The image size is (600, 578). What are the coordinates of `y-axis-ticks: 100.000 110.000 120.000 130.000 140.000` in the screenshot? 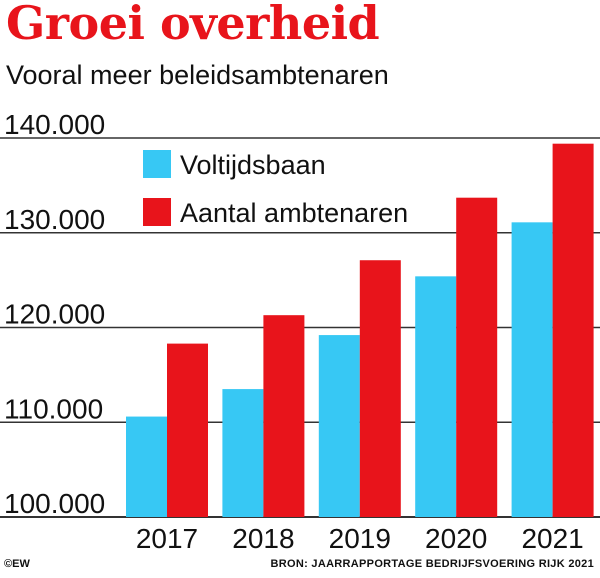 It's located at (54, 314).